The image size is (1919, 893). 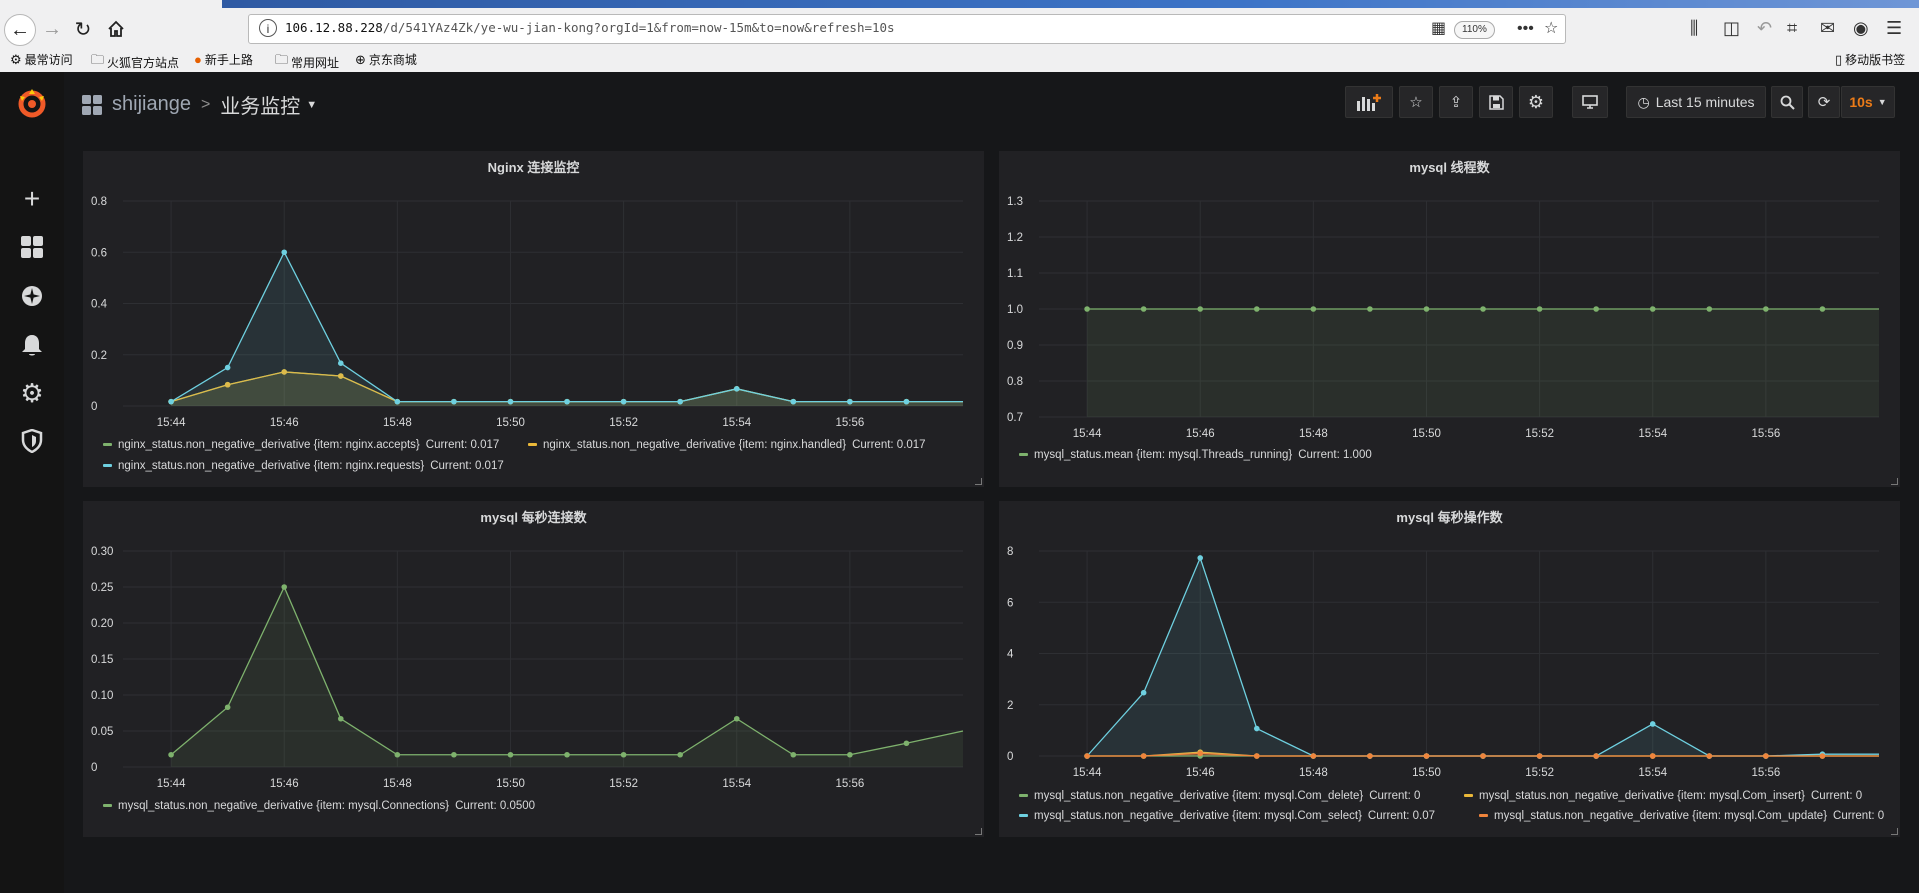 I want to click on account-icon: ◉, so click(x=1861, y=28).